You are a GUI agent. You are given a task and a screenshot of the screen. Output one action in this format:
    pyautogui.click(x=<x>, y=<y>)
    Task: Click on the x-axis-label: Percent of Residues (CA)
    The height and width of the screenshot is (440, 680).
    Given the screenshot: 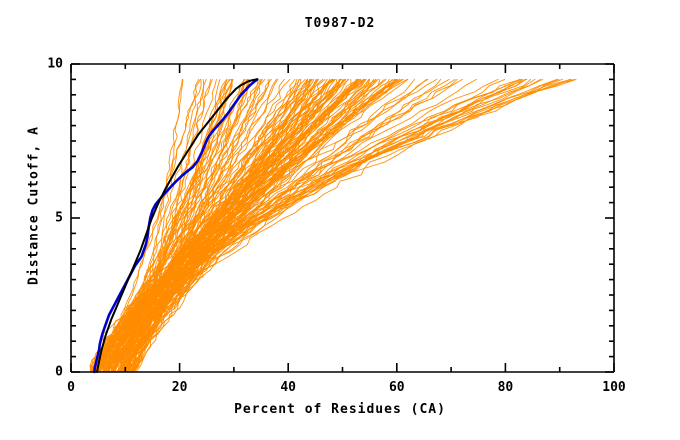 What is the action you would take?
    pyautogui.click(x=340, y=409)
    